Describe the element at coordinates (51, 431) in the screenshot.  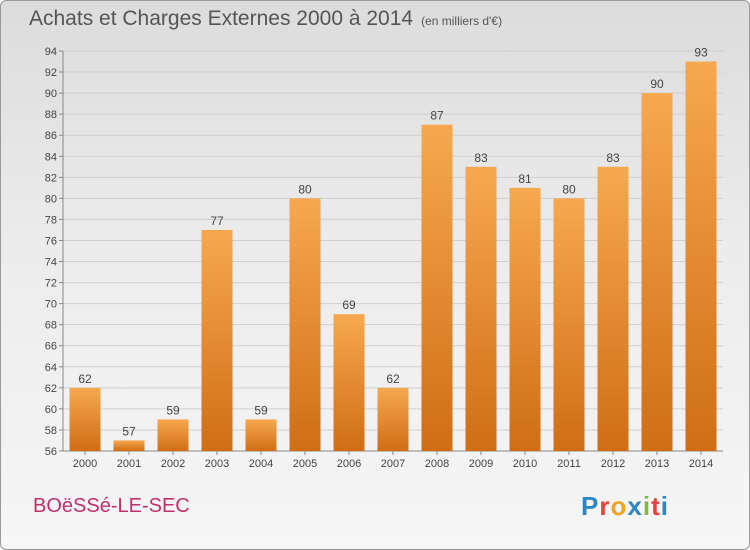
I see `y-tick-label: 58` at that location.